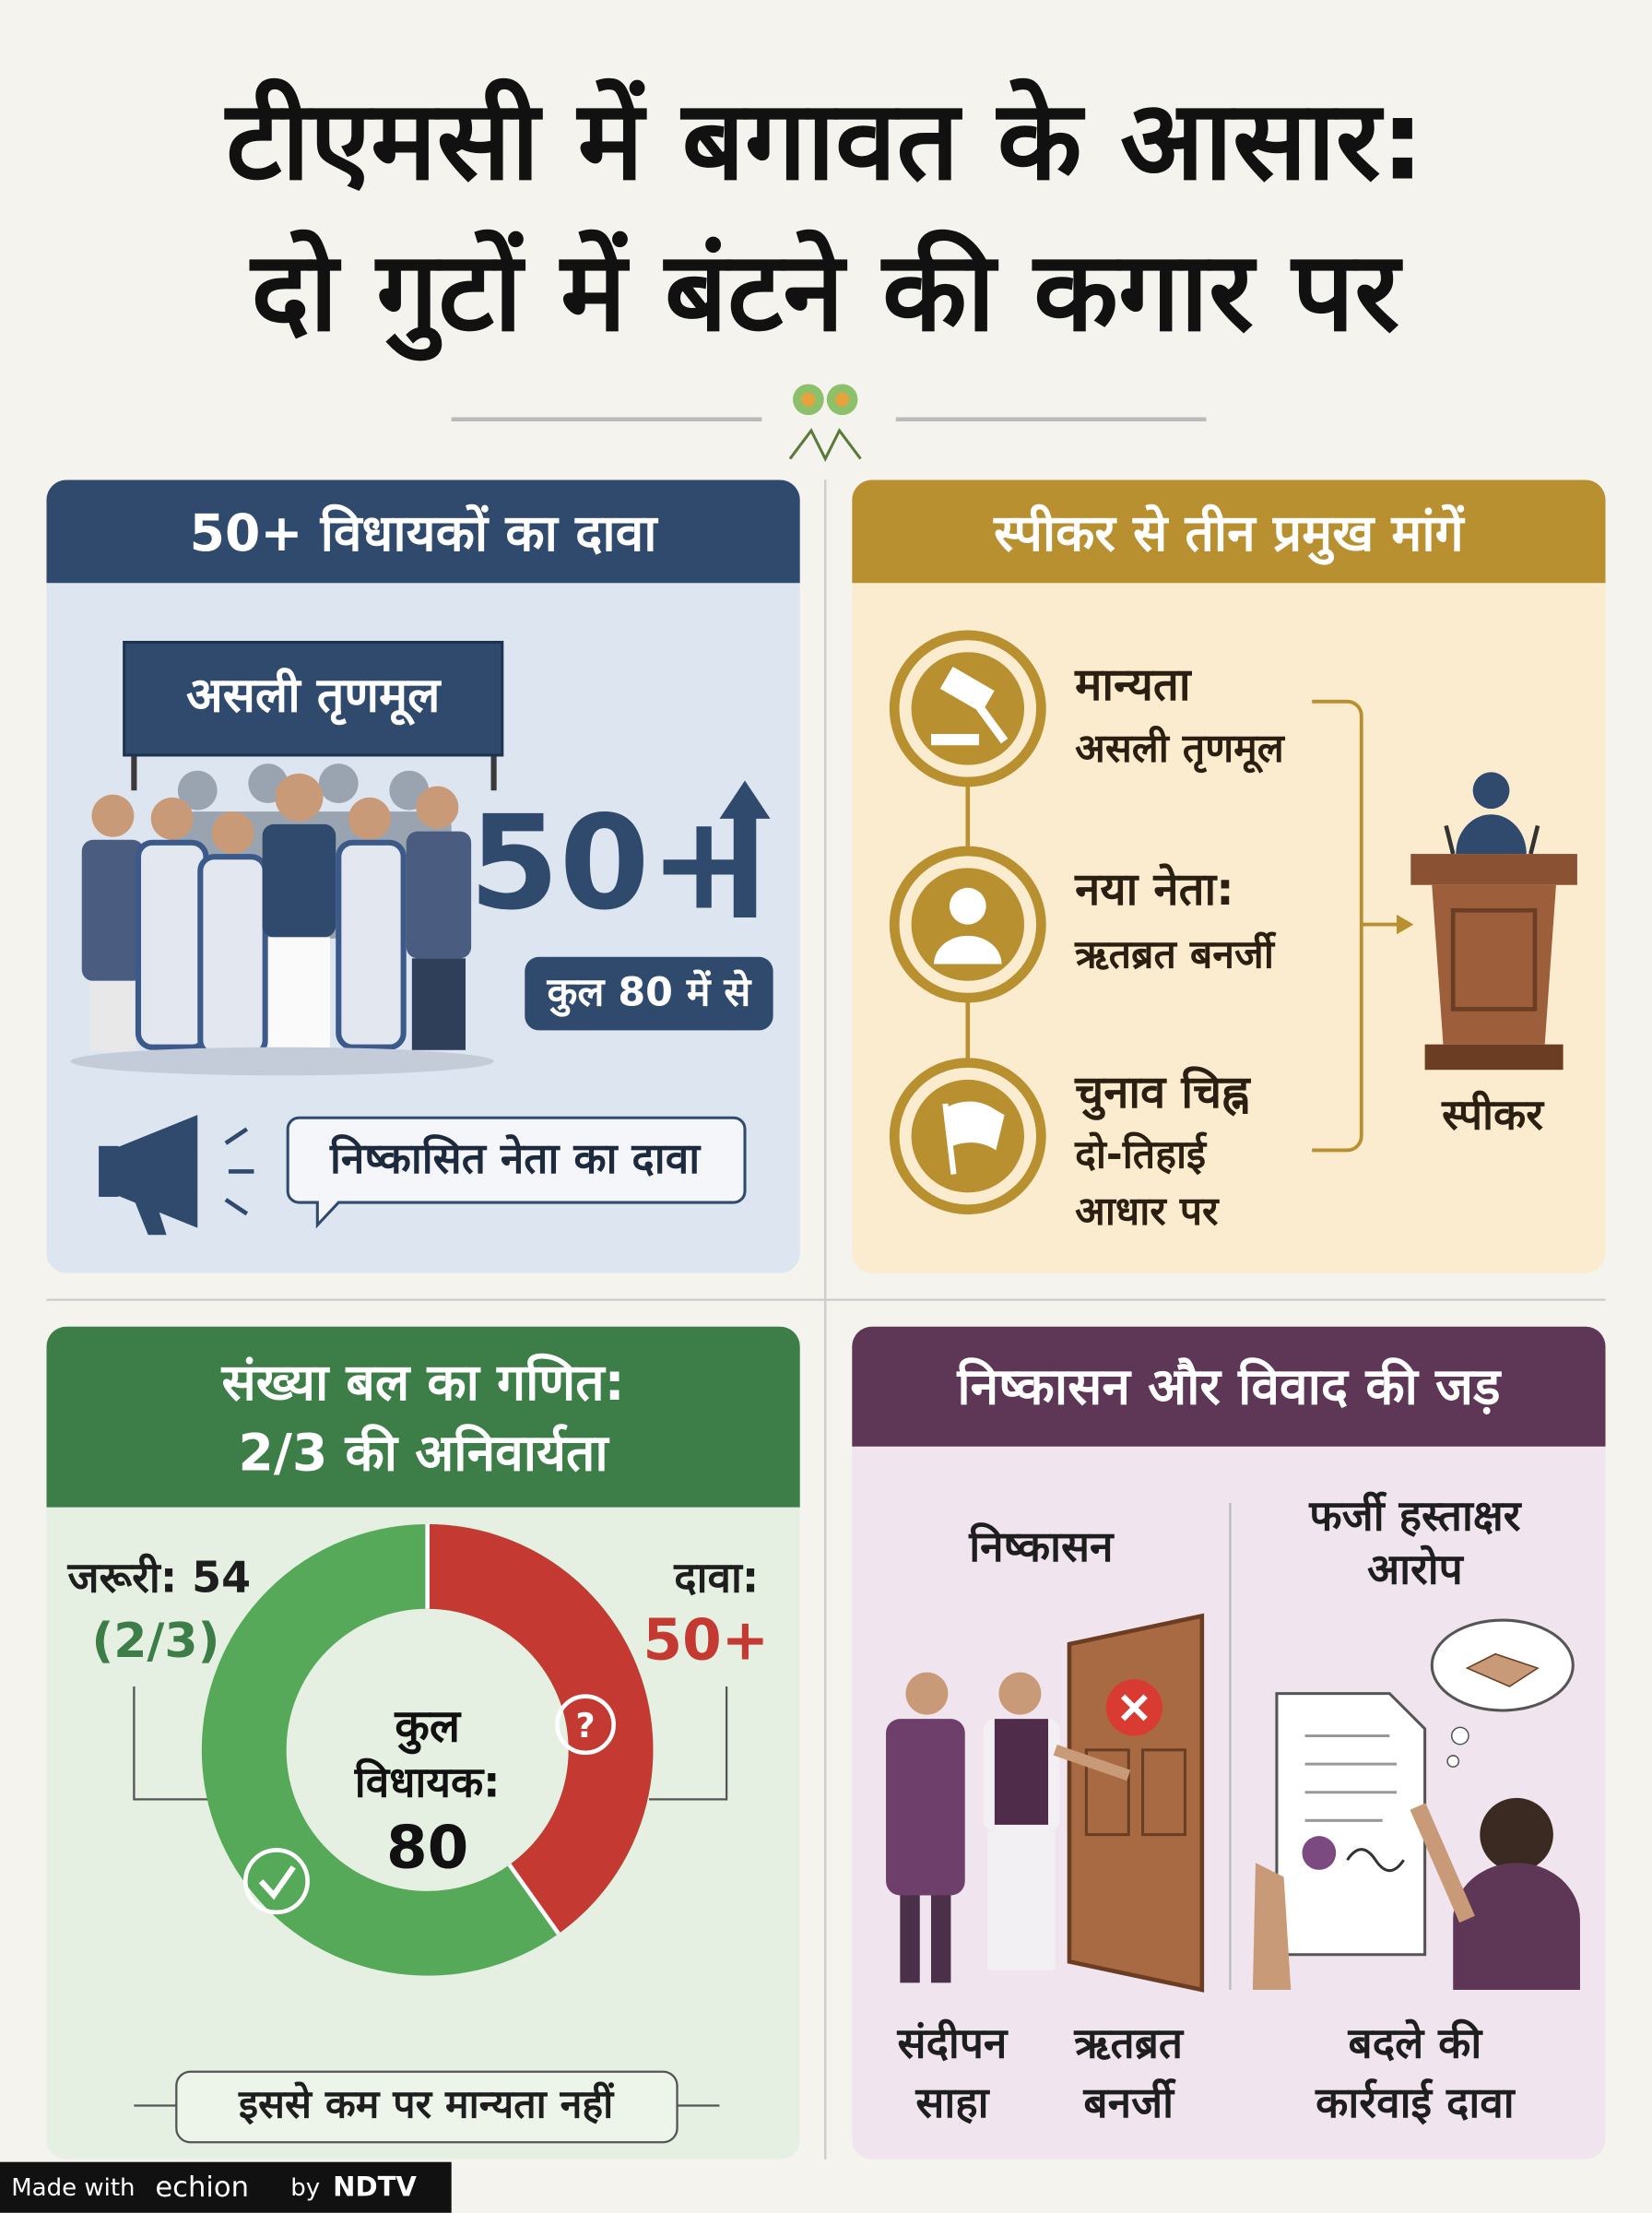  Describe the element at coordinates (1147, 1212) in the screenshot. I see `demand-text: आधार पर` at that location.